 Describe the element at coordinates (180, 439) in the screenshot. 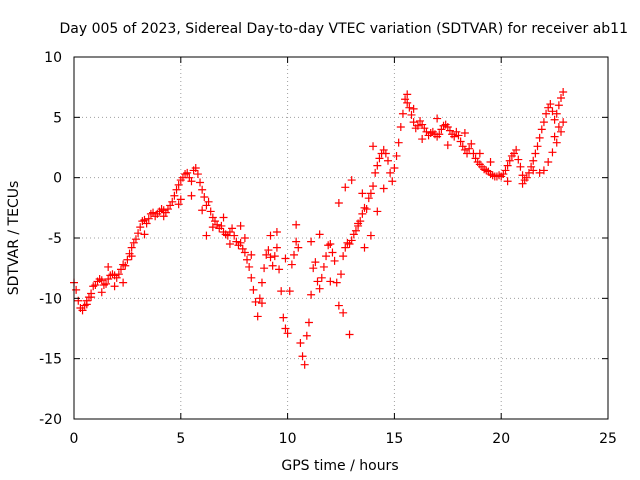

I see `x-tick-label: 5` at that location.